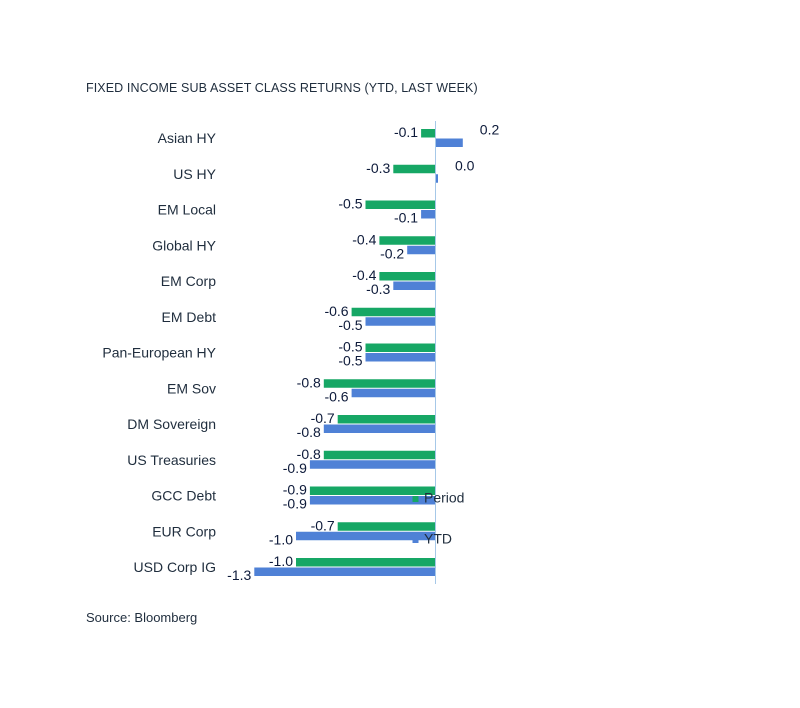 This screenshot has width=800, height=708. What do you see at coordinates (386, 419) in the screenshot?
I see `period-bar-dm-sovereign` at bounding box center [386, 419].